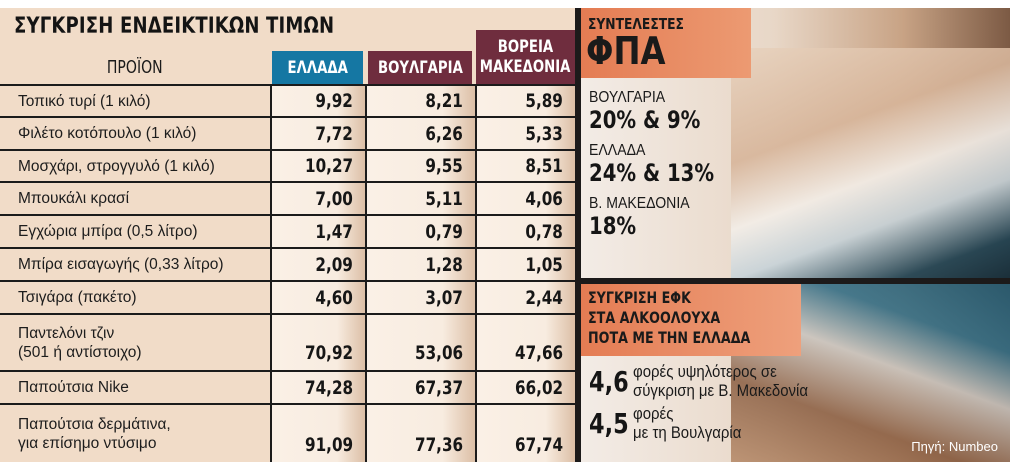 Image resolution: width=1024 pixels, height=472 pixels. What do you see at coordinates (107, 133) in the screenshot?
I see `product-name: Φιλέτο κοτόπουλο (1 κιλό)` at bounding box center [107, 133].